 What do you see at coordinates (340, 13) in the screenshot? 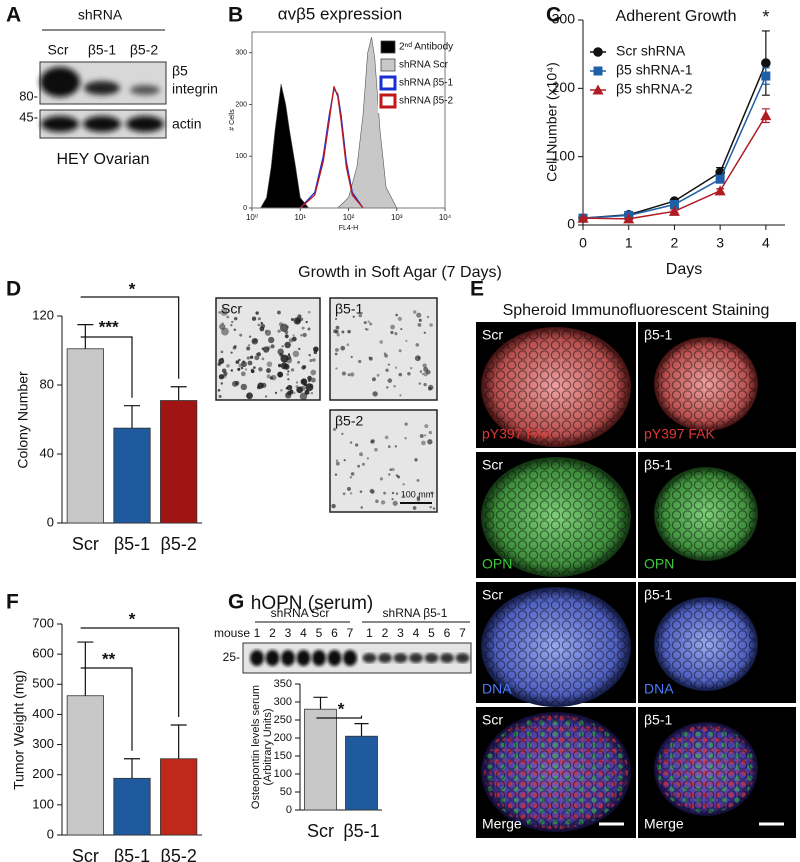
I see `chart-title: αvβ5 expression` at bounding box center [340, 13].